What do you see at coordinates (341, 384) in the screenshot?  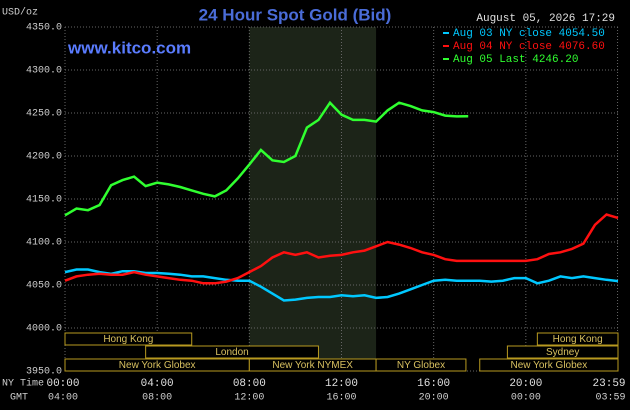 I see `x-tick-label: 12:00` at bounding box center [341, 384].